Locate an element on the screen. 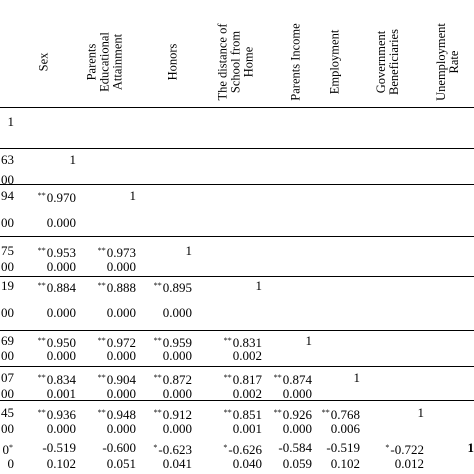 Image resolution: width=474 pixels, height=474 pixels. cell-value: 0.953 is located at coordinates (61, 252).